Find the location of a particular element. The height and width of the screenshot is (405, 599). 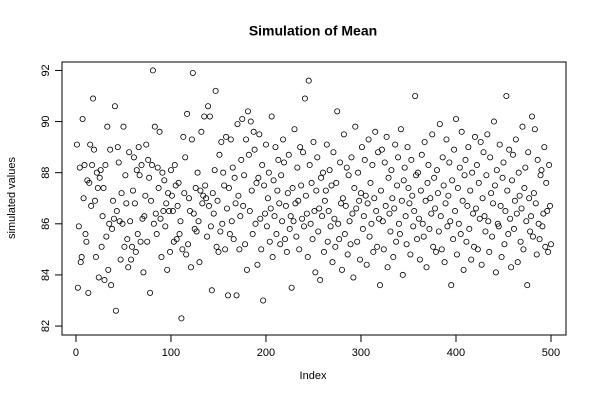

y-axis-title: simulated values is located at coordinates (12, 198).